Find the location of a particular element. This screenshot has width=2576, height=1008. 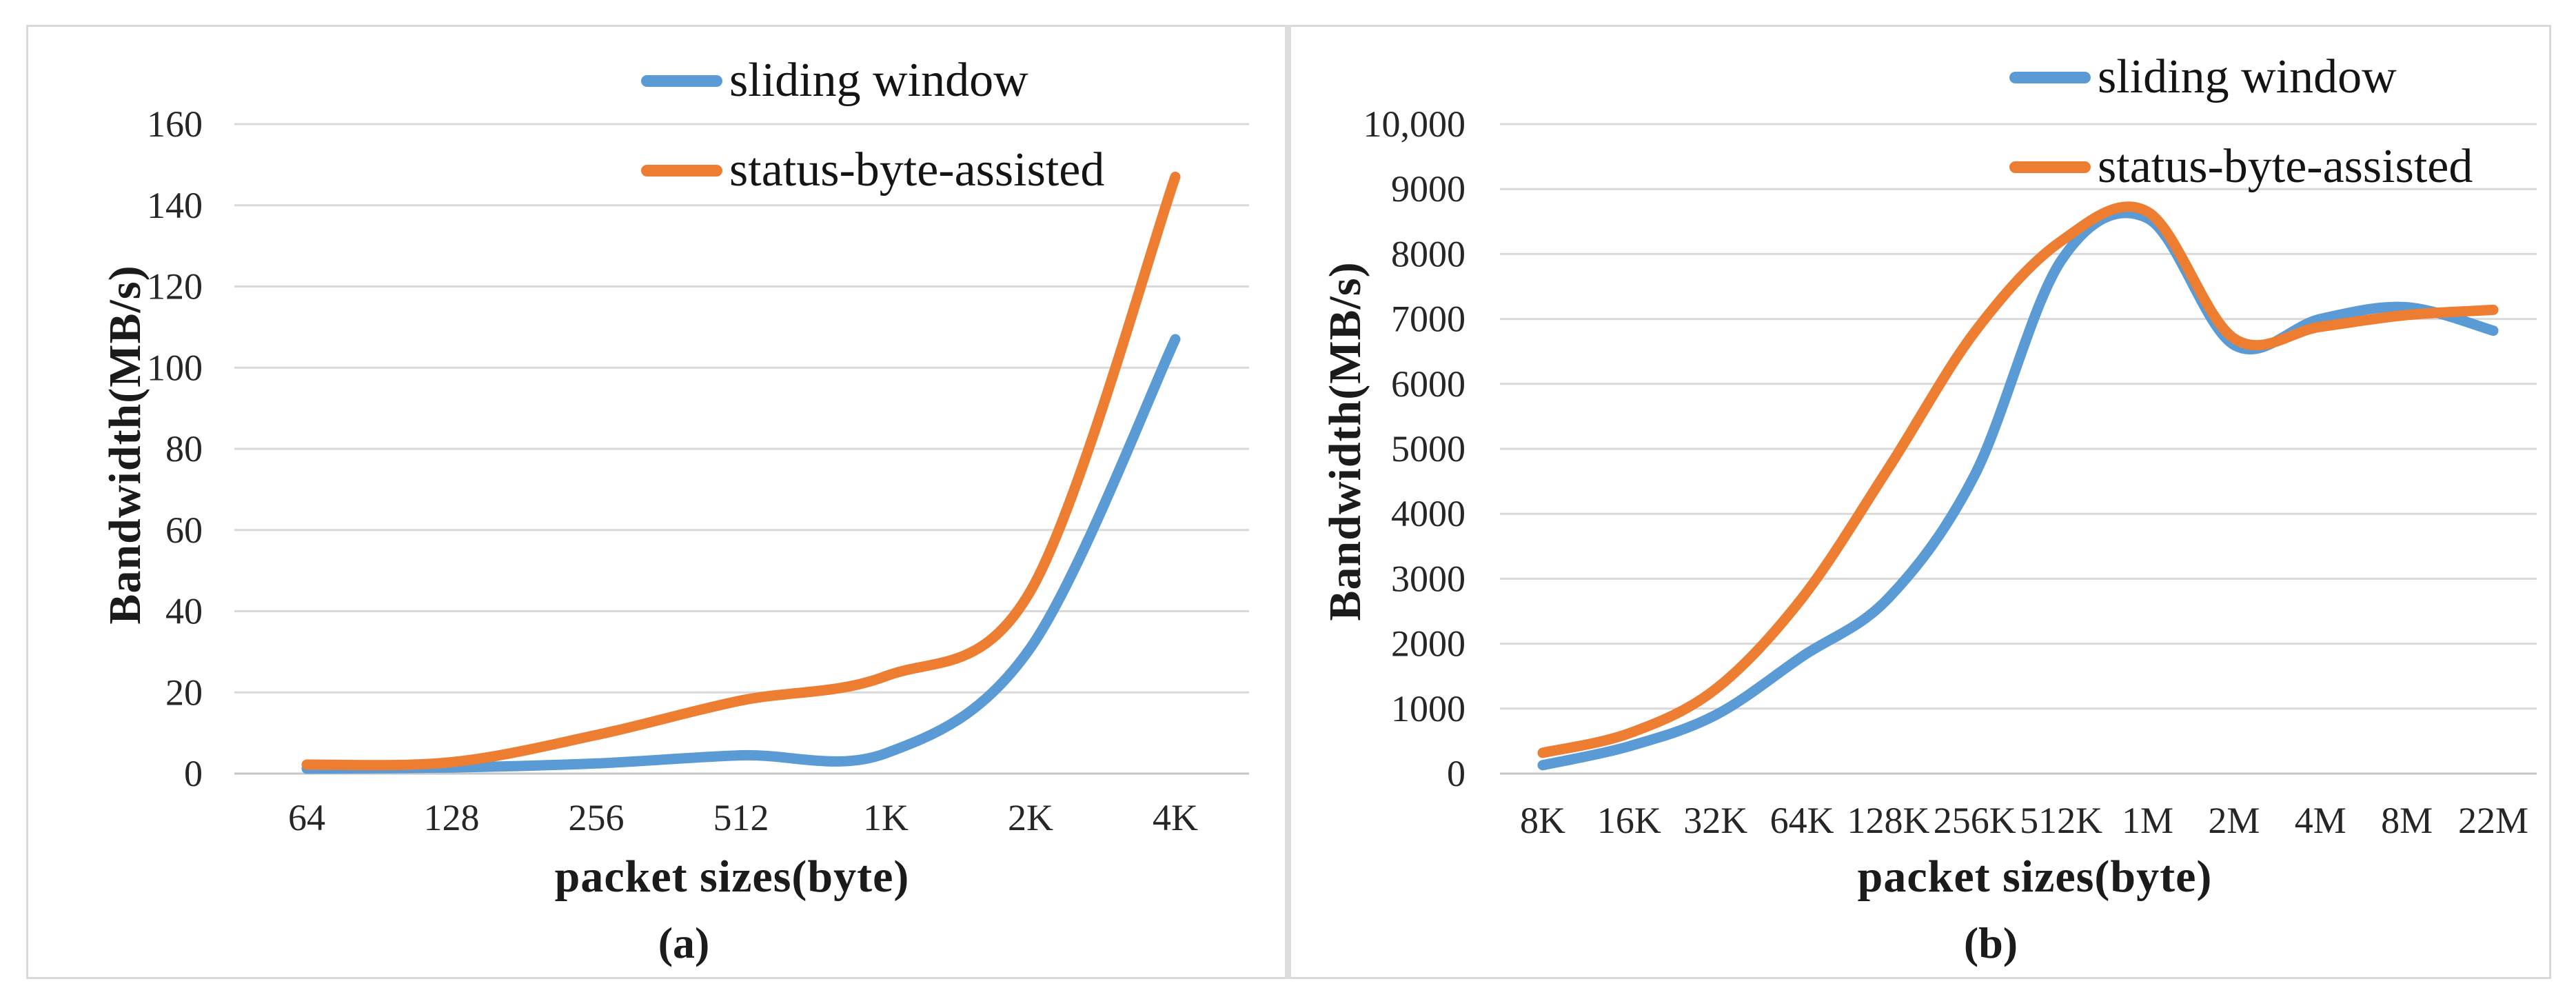

chart-b-x-tick-label: 128K is located at coordinates (1888, 820).